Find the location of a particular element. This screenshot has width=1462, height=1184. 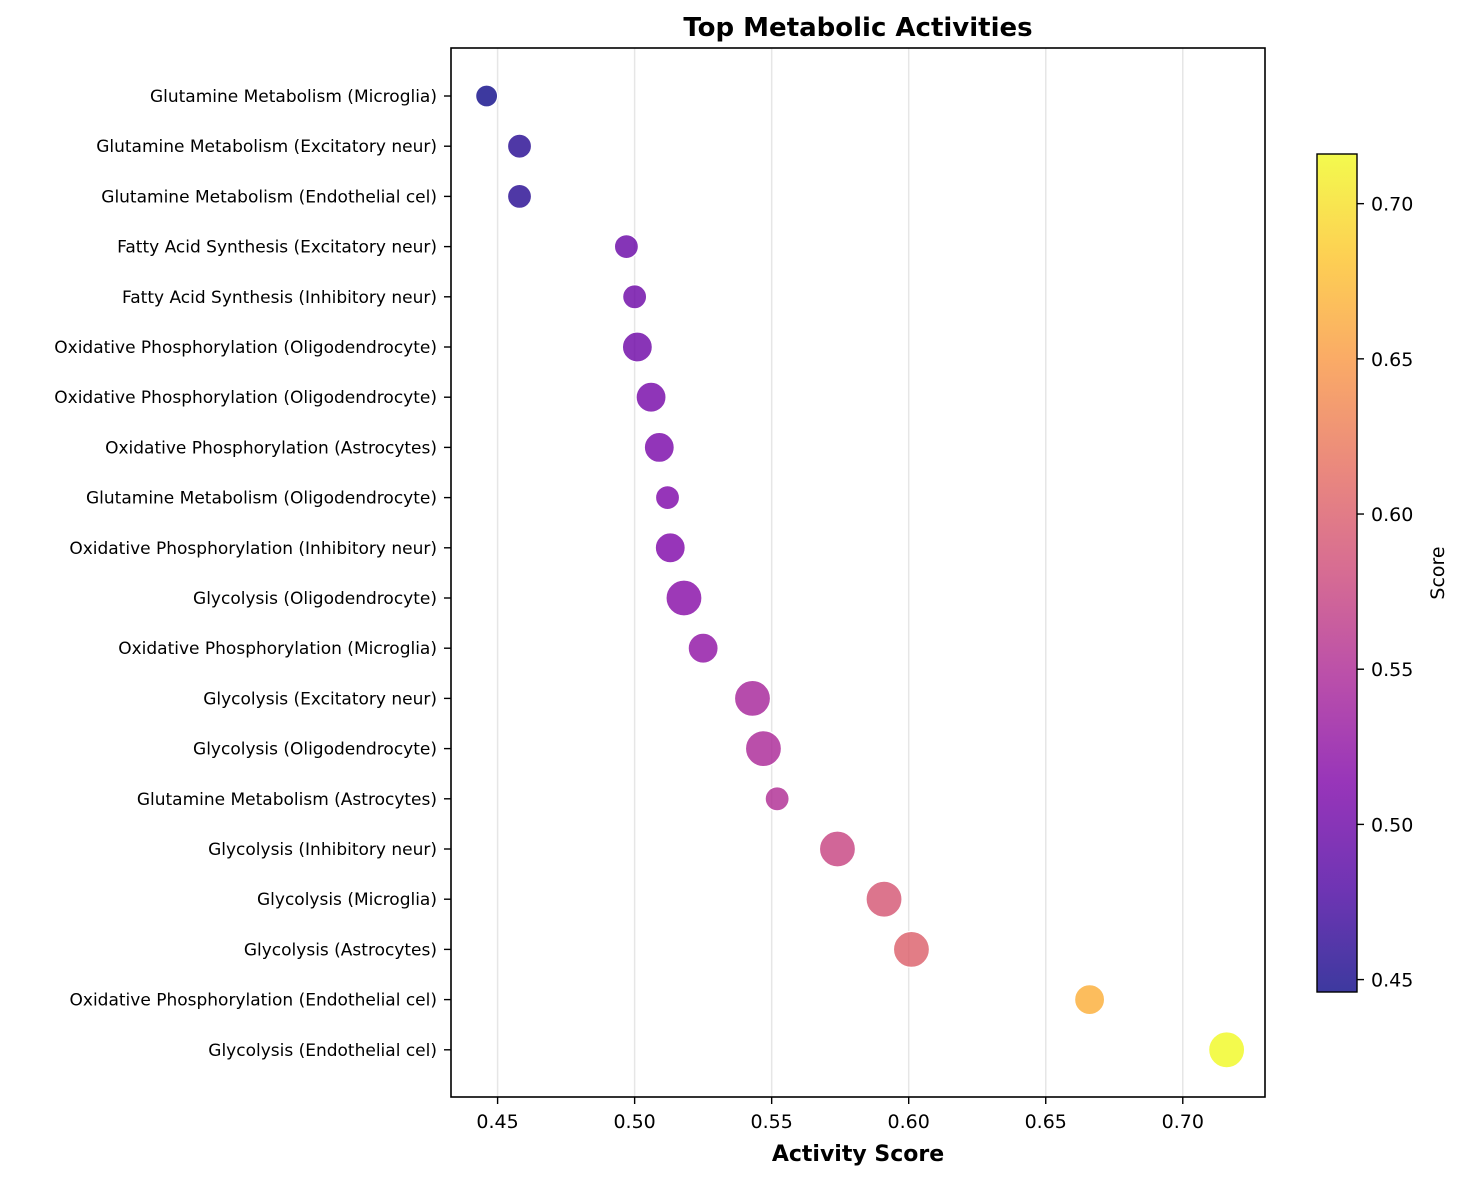

colorbar-tick-label: 0.65 is located at coordinates (1392, 360).